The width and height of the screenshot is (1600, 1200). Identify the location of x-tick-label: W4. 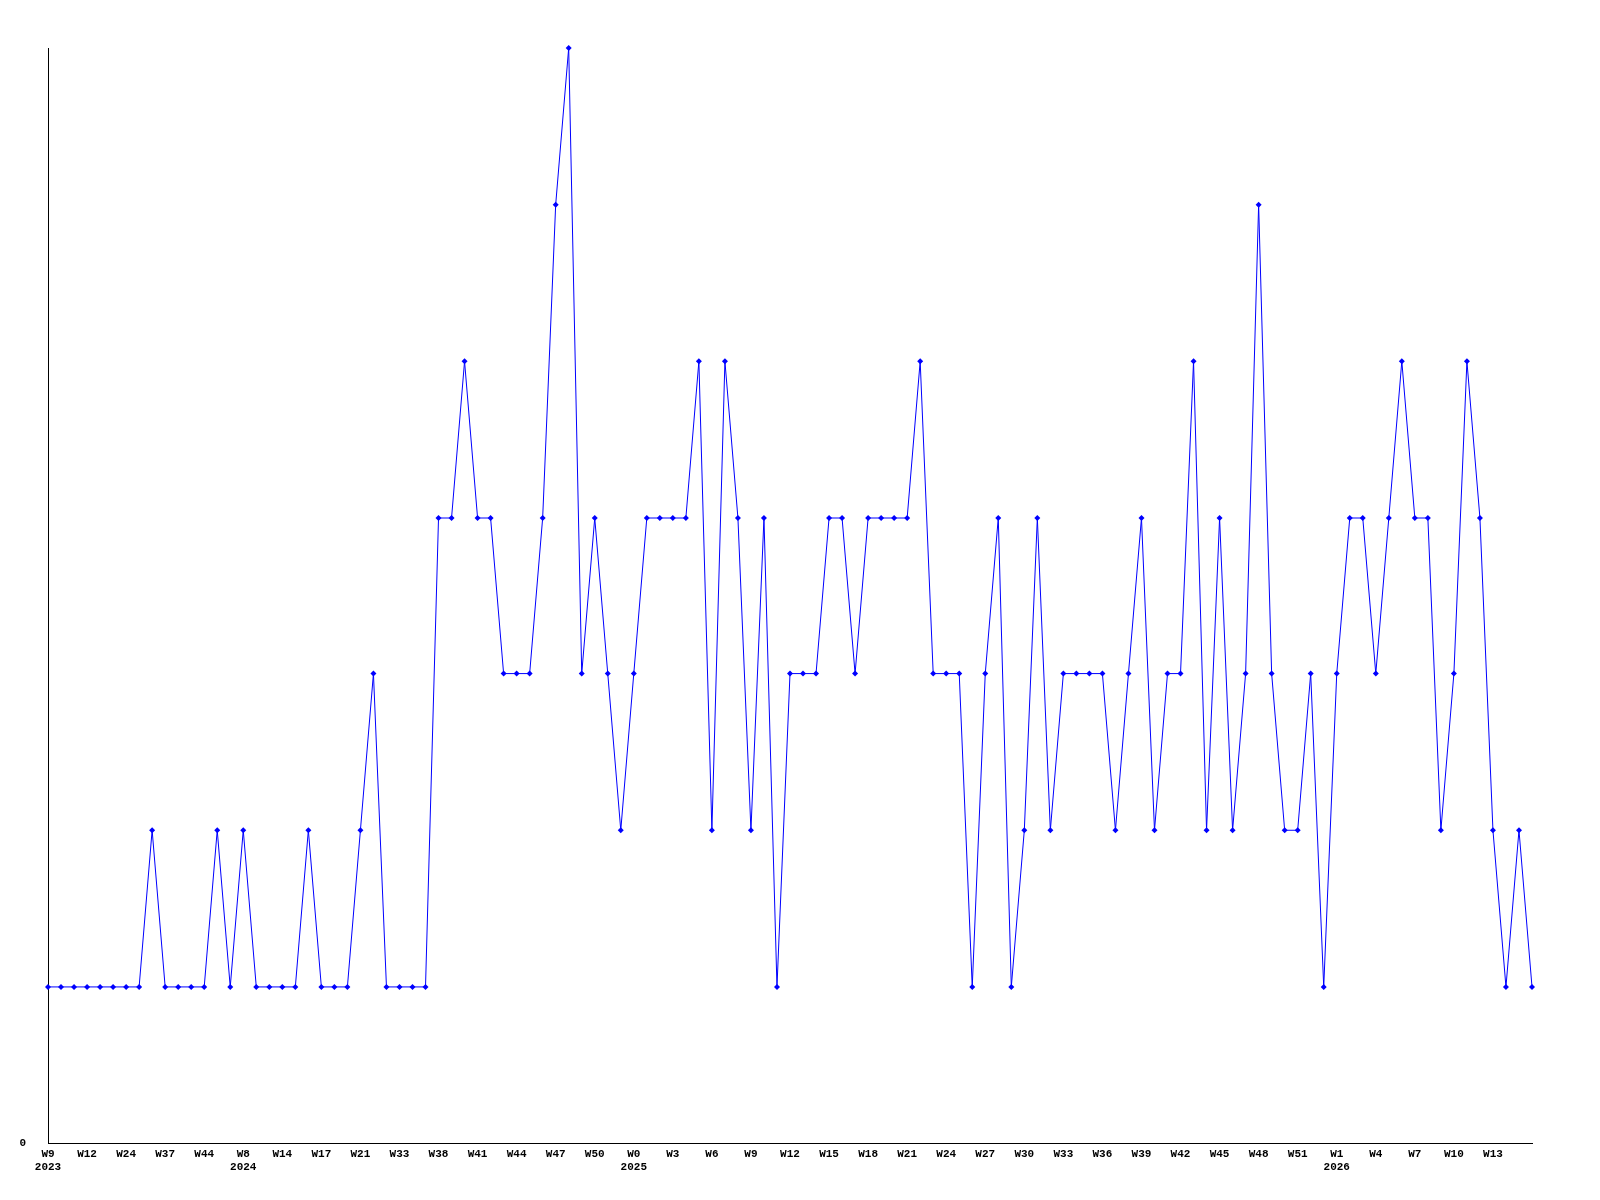
(1376, 1153).